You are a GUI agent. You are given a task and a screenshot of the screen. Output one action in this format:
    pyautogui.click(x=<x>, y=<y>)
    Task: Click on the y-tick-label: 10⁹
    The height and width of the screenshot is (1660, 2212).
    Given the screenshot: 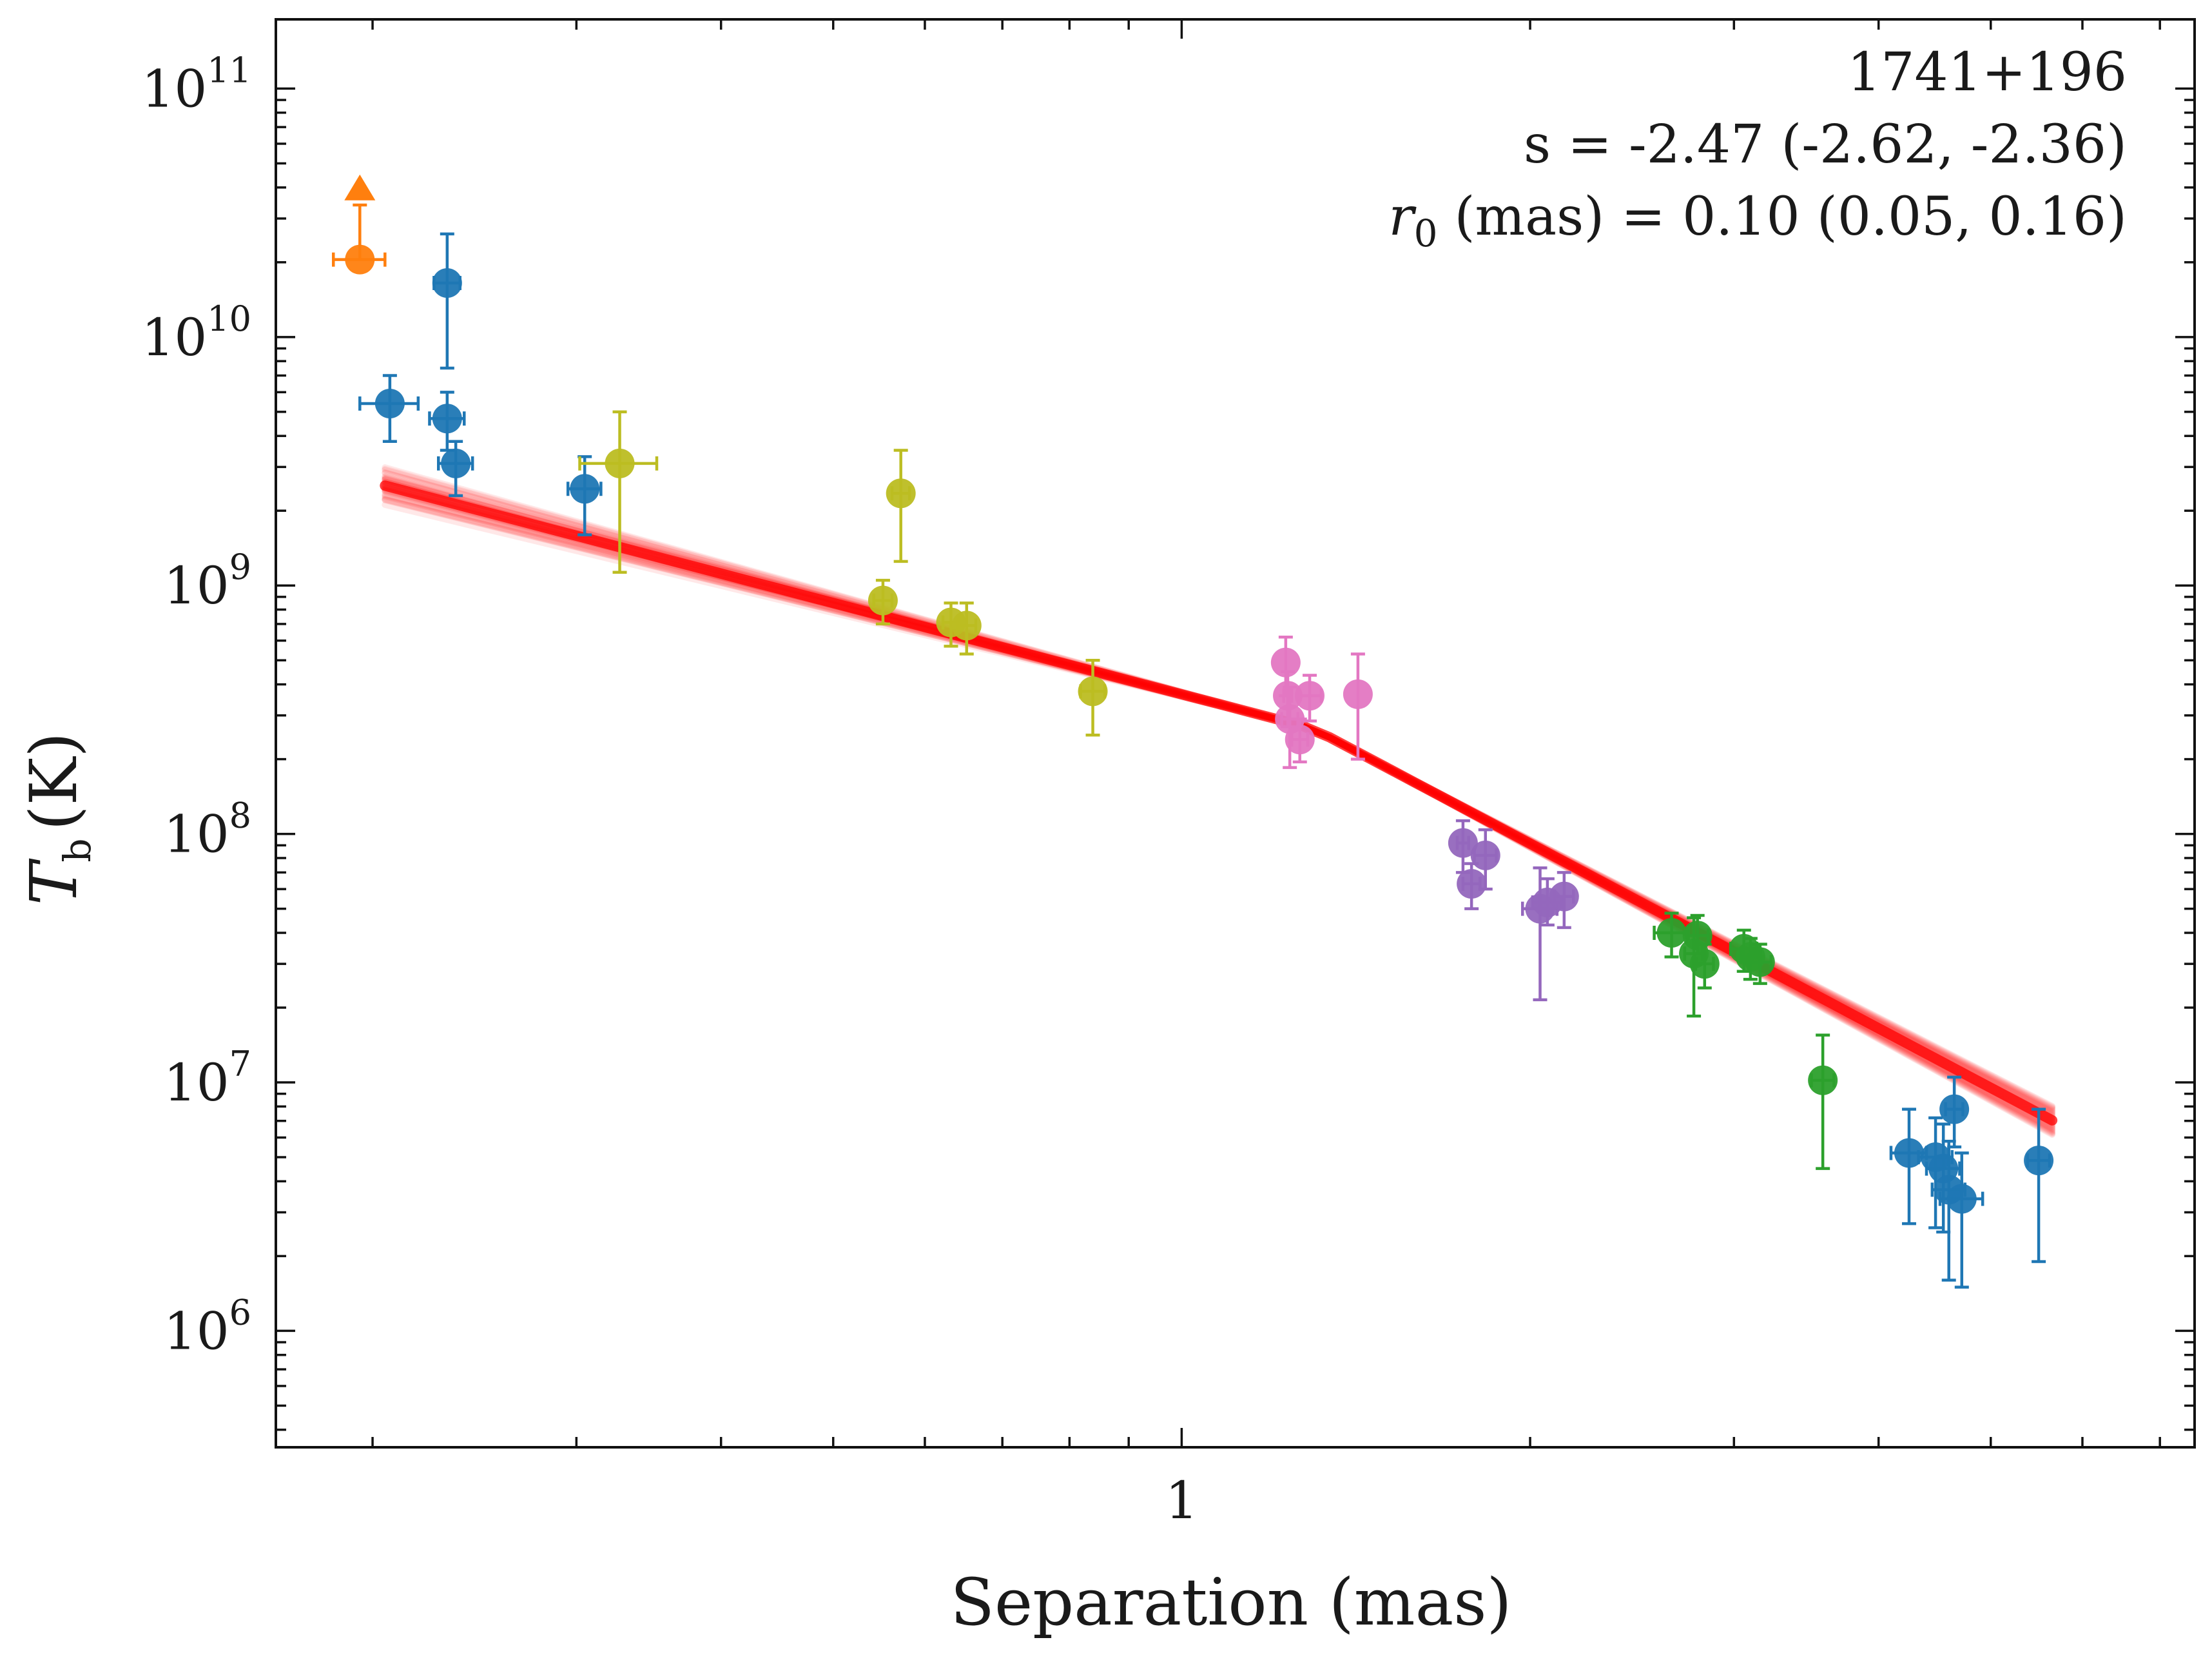 What is the action you would take?
    pyautogui.click(x=207, y=581)
    